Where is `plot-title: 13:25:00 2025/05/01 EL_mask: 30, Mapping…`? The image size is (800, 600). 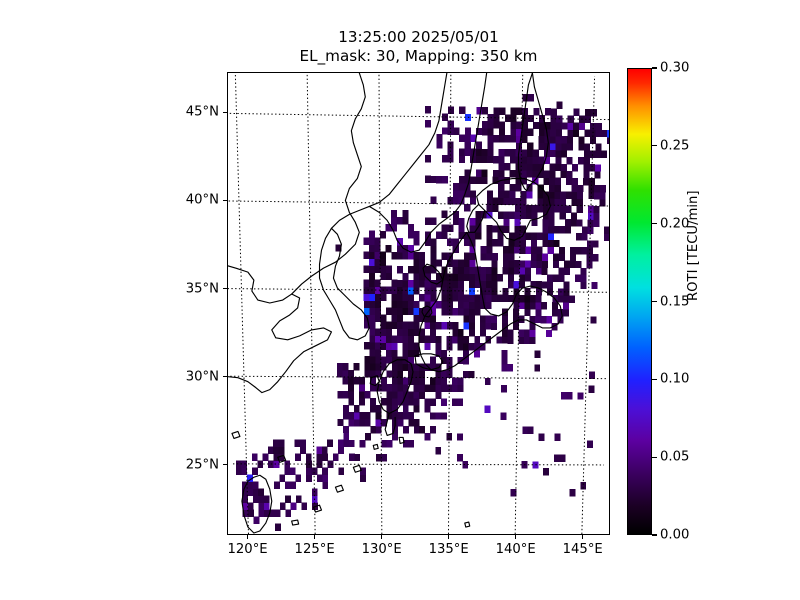 plot-title: 13:25:00 2025/05/01 EL_mask: 30, Mapping… is located at coordinates (418, 47).